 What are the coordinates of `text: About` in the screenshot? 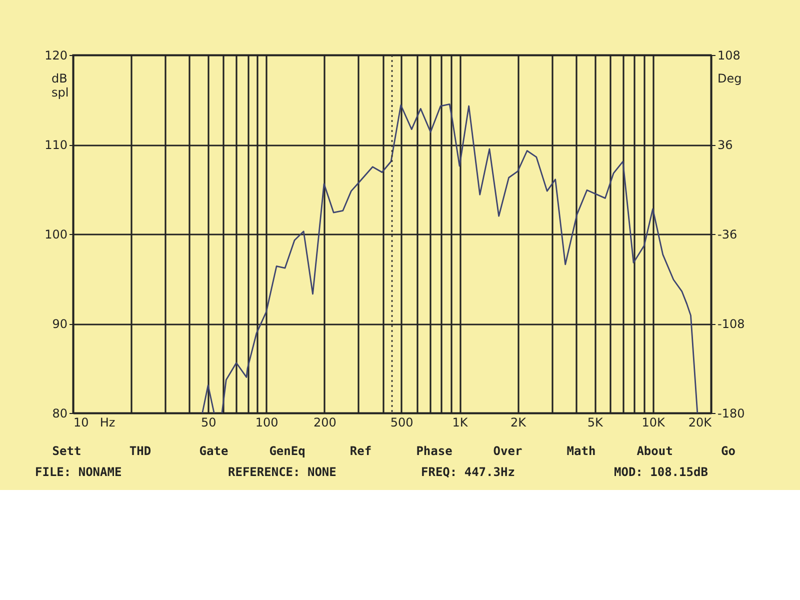 It's located at (654, 451).